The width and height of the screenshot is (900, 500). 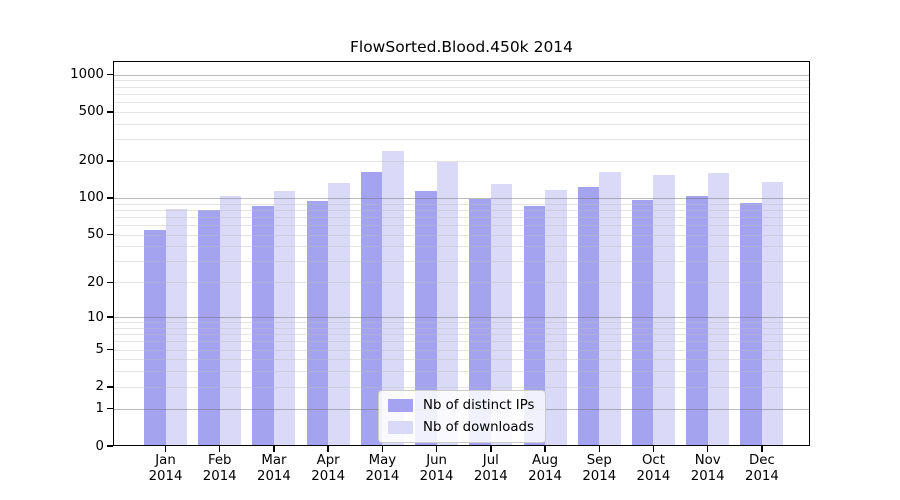 I want to click on bar-downloads-oct, so click(x=664, y=310).